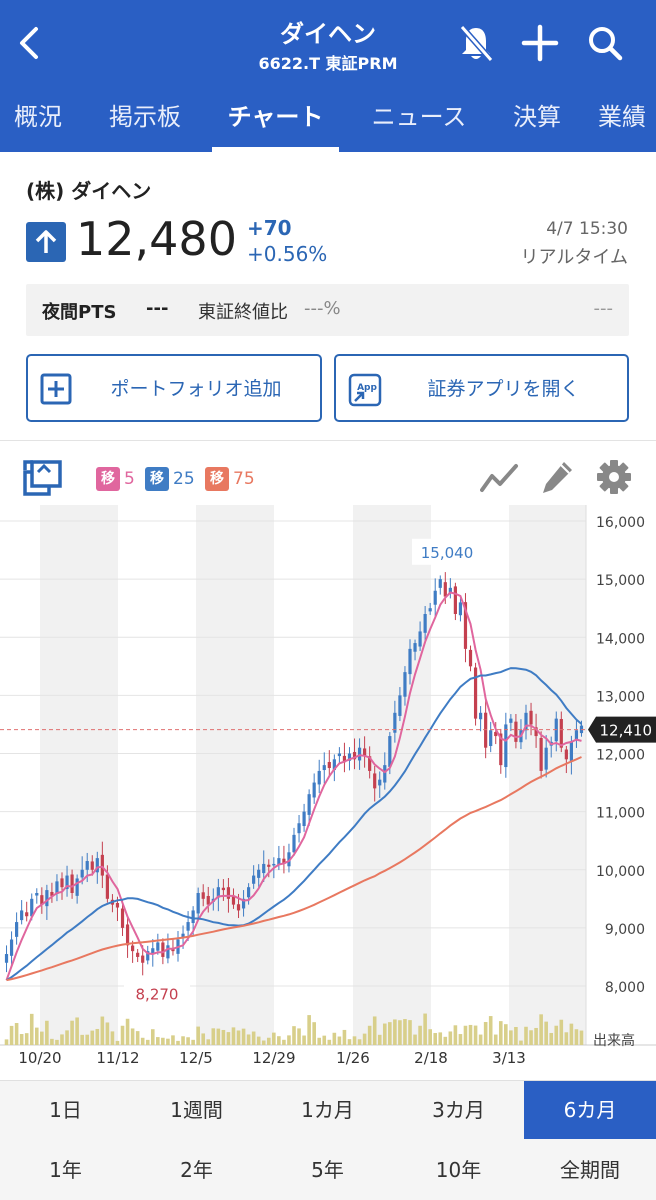 This screenshot has width=656, height=1200. What do you see at coordinates (145, 117) in the screenshot?
I see `tab-board: 掲示板` at bounding box center [145, 117].